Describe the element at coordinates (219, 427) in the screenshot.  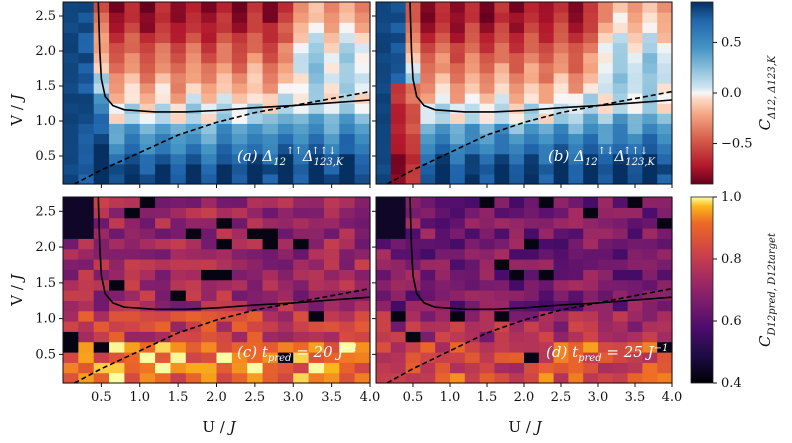
I see `x-axis-label-left: U / J` at that location.